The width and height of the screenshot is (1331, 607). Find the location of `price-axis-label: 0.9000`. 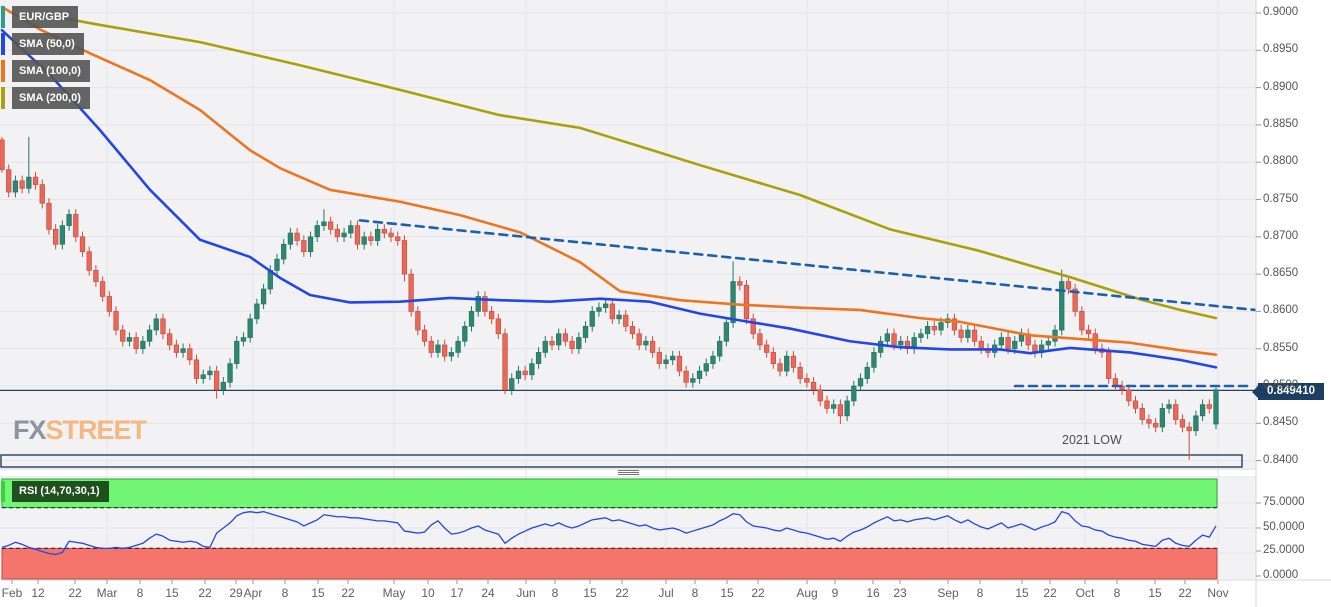

price-axis-label: 0.9000 is located at coordinates (1281, 12).